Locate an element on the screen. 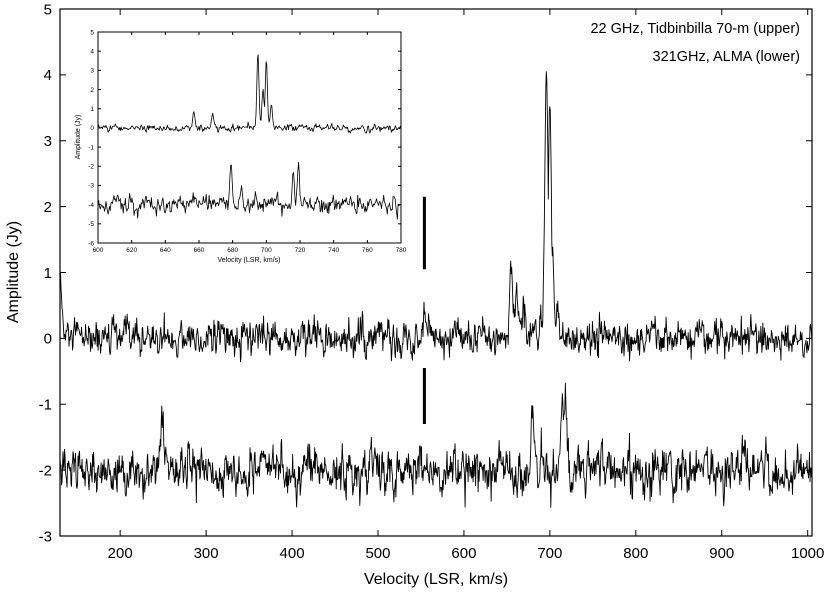 Image resolution: width=830 pixels, height=595 pixels. y-axis-label: Amplitude (Jy) is located at coordinates (13, 272).